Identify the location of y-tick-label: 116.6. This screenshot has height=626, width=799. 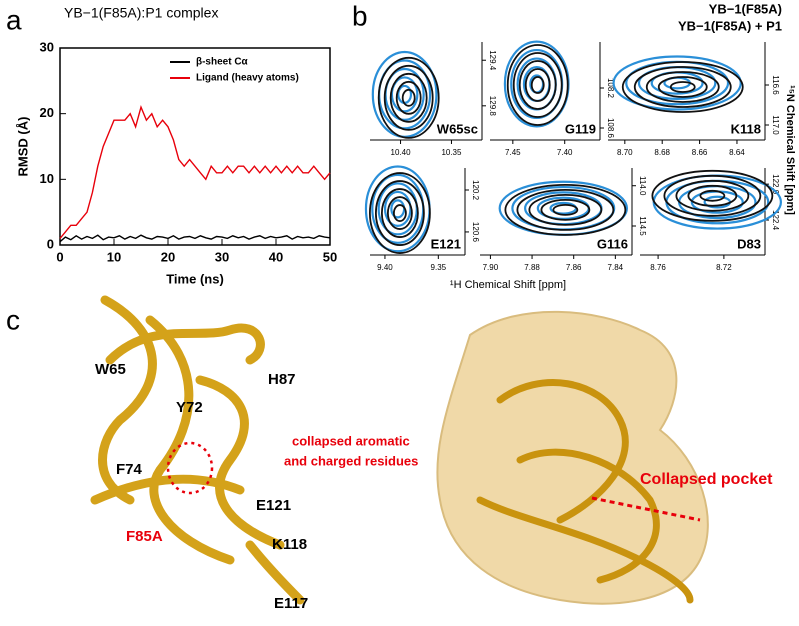
(775, 85).